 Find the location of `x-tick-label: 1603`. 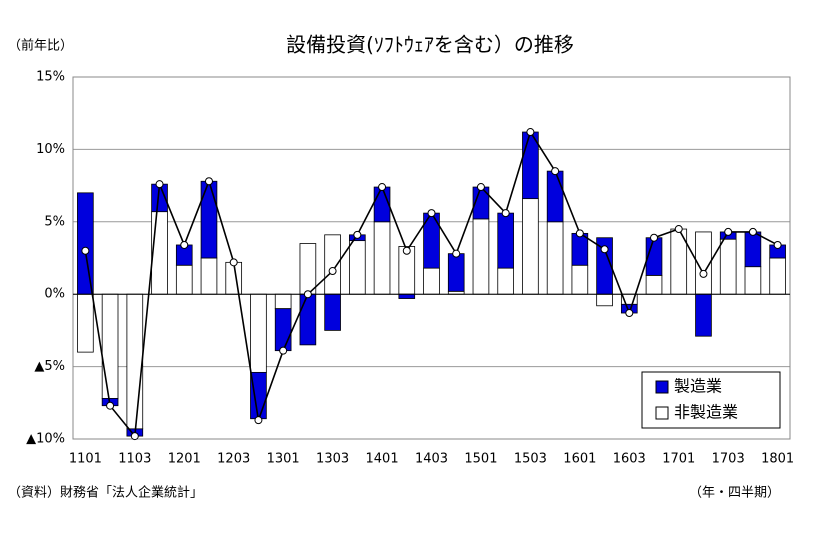

x-tick-label: 1603 is located at coordinates (629, 459).